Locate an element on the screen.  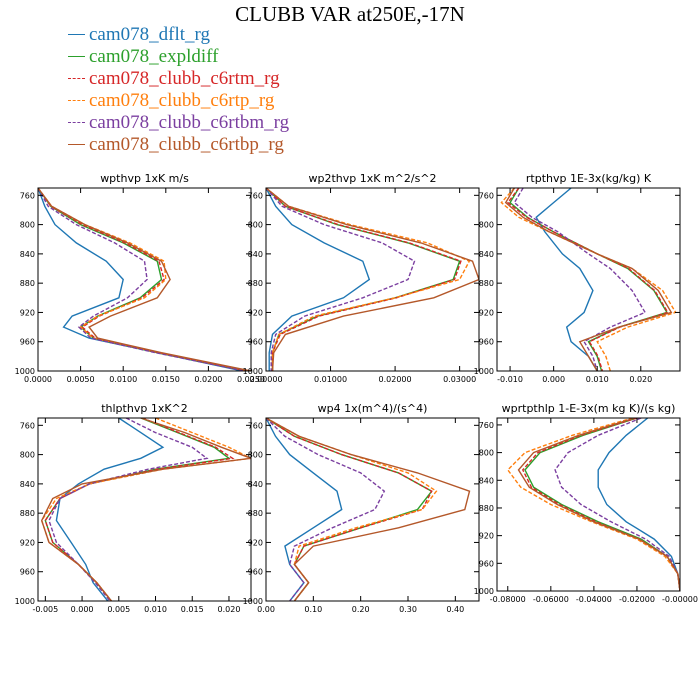
x-tick-label: -0.010 is located at coordinates (510, 379).